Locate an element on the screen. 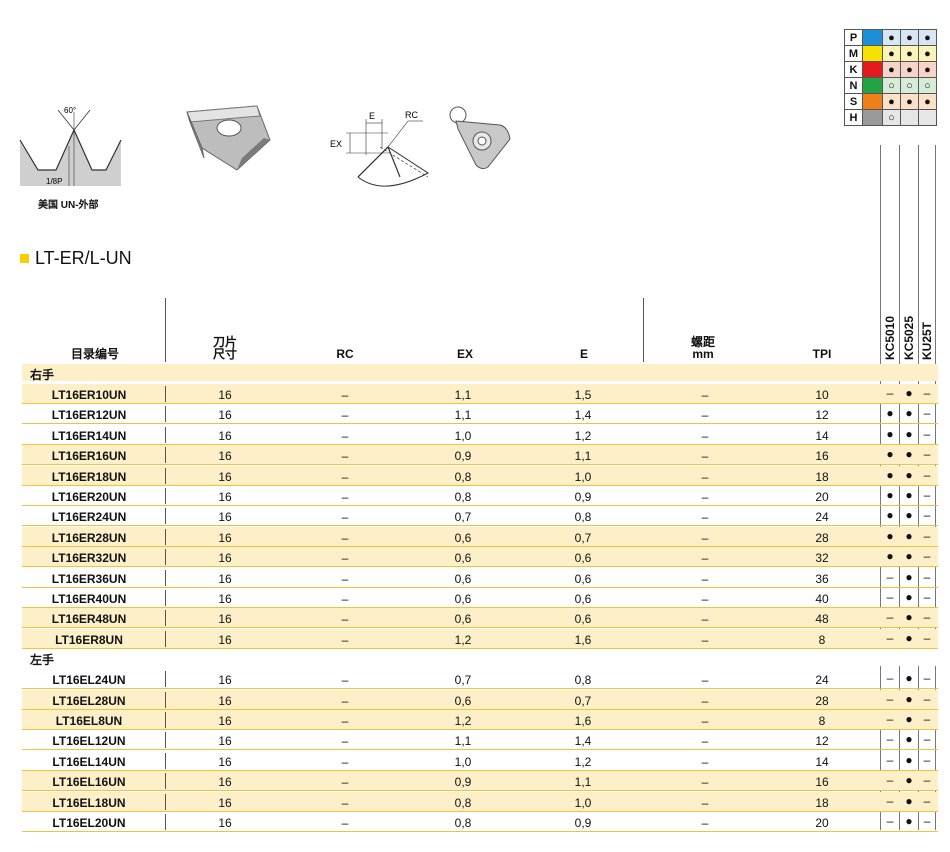  catalog-number: LT16ER32UN is located at coordinates (89, 558).